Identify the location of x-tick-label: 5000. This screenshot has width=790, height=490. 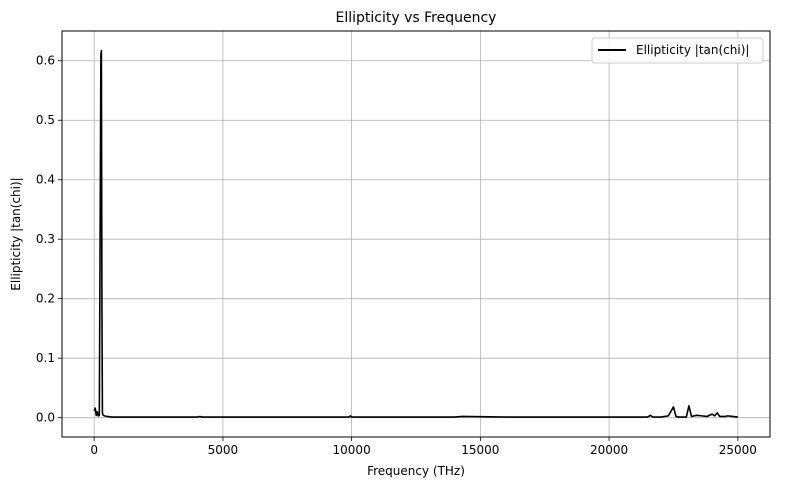
(223, 450).